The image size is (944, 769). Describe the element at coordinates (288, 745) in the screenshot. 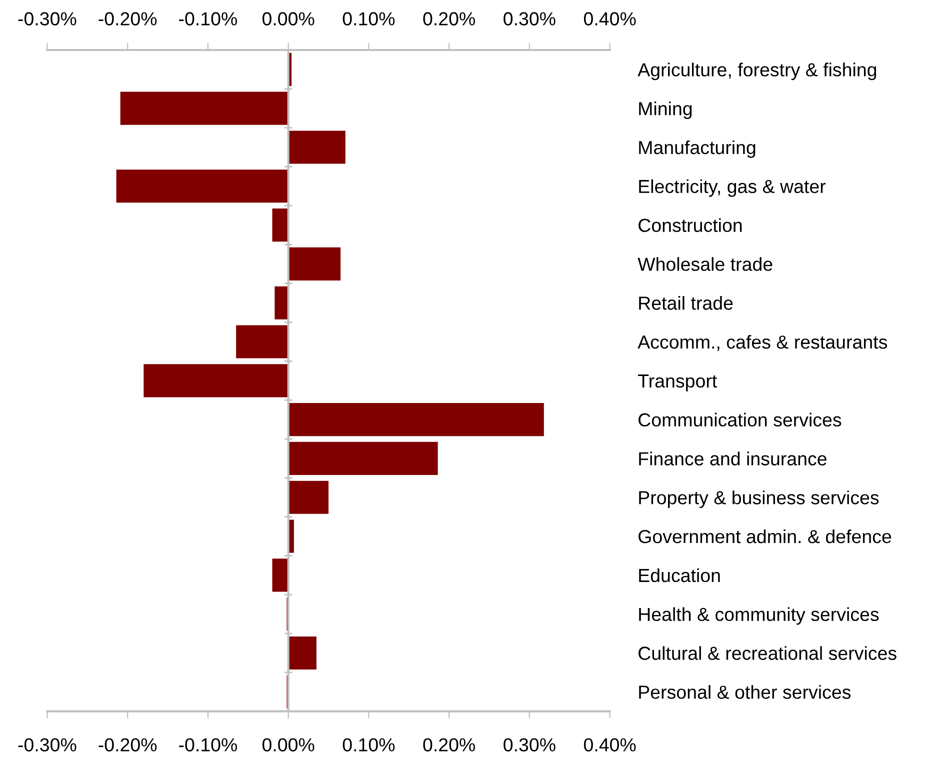

I see `x2-tick-label: 0.00%` at that location.